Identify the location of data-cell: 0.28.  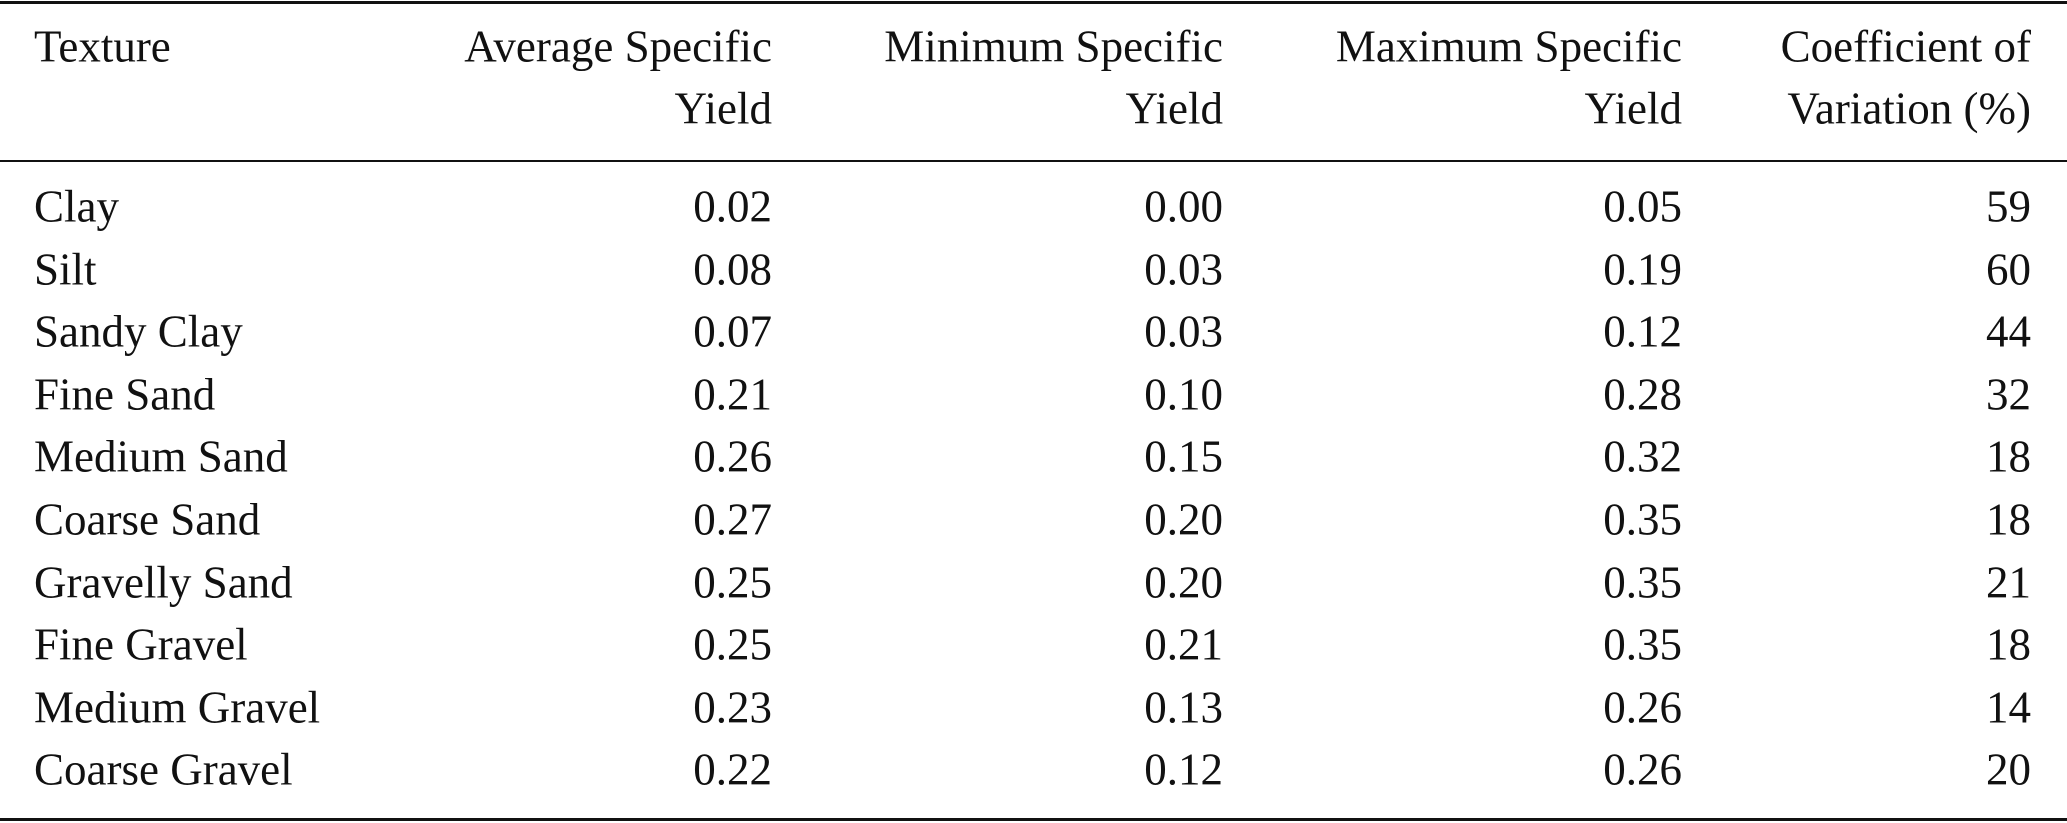
(1642, 394).